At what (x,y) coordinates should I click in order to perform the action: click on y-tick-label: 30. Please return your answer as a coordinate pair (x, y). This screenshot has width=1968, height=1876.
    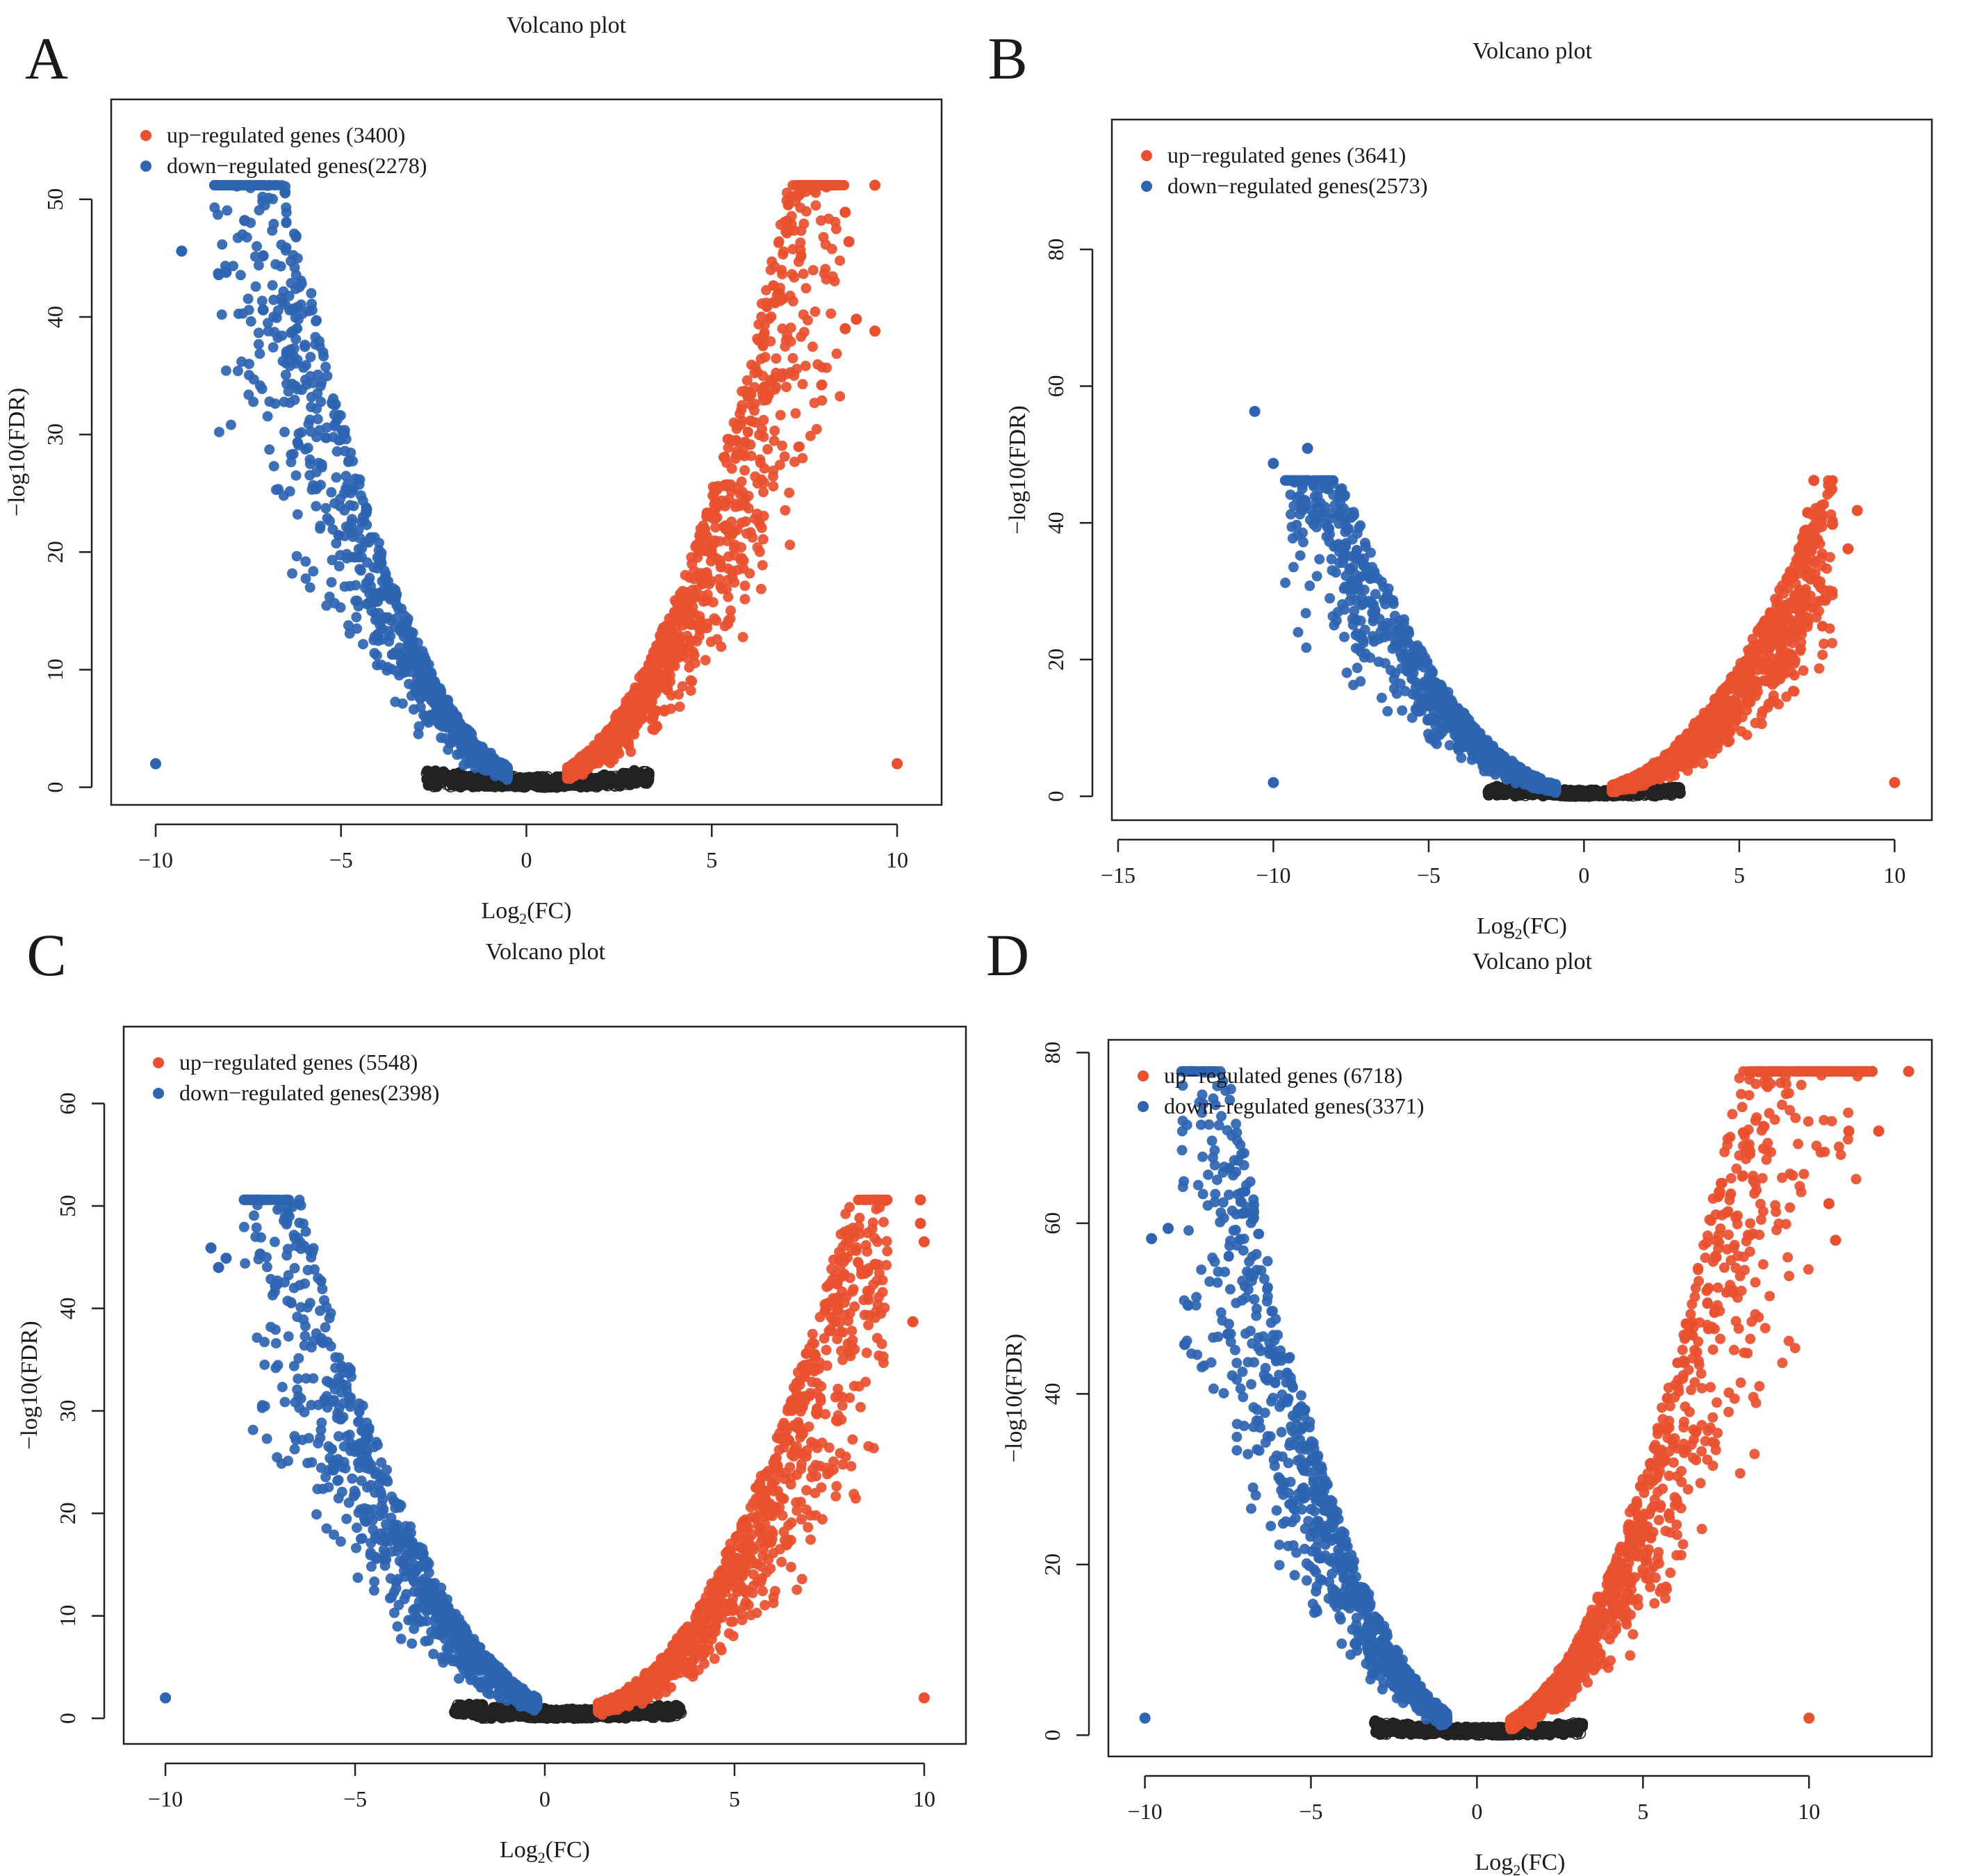
    Looking at the image, I should click on (54, 434).